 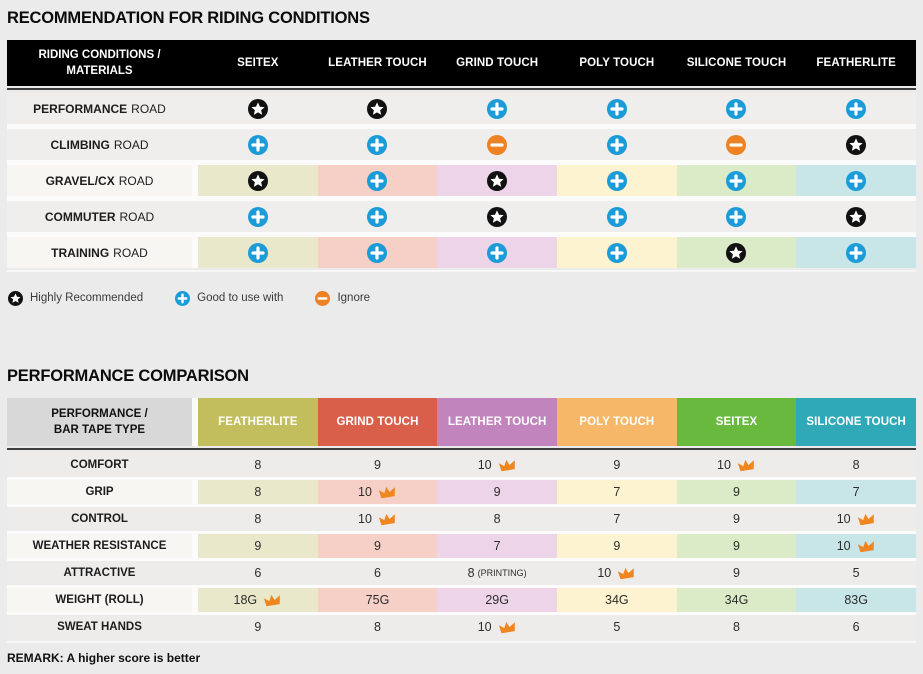 What do you see at coordinates (856, 422) in the screenshot?
I see `tape-column-header: SILICONE TOUCH` at bounding box center [856, 422].